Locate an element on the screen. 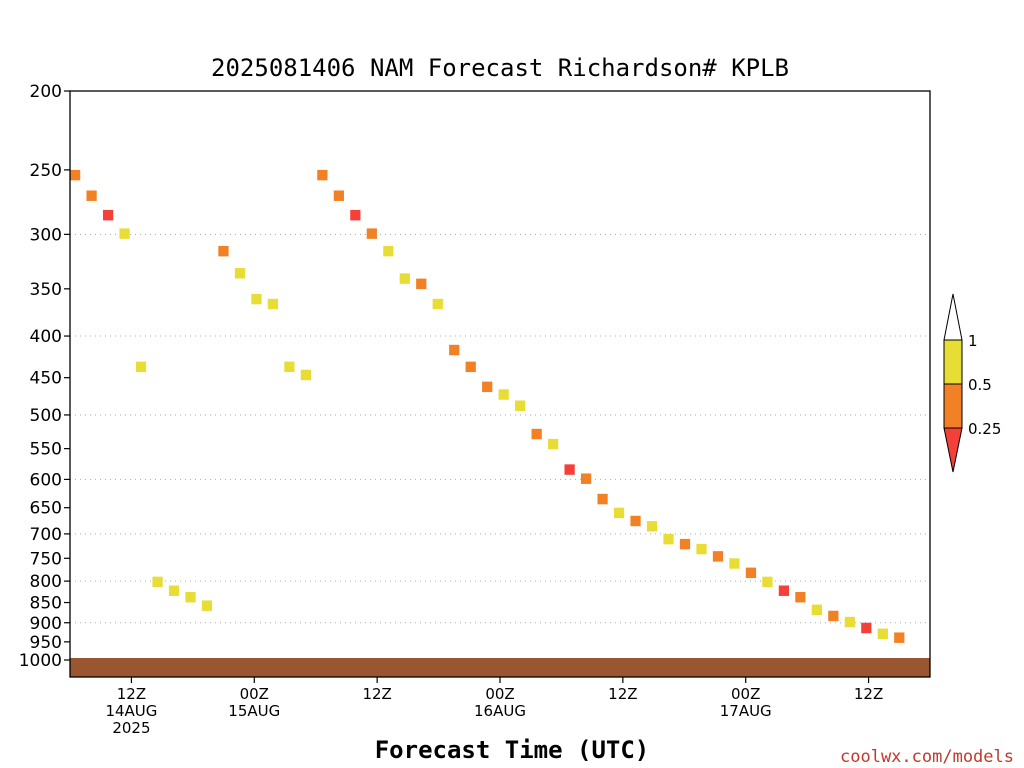 The image size is (1024, 768). y-tick-label: 200 is located at coordinates (46, 92).